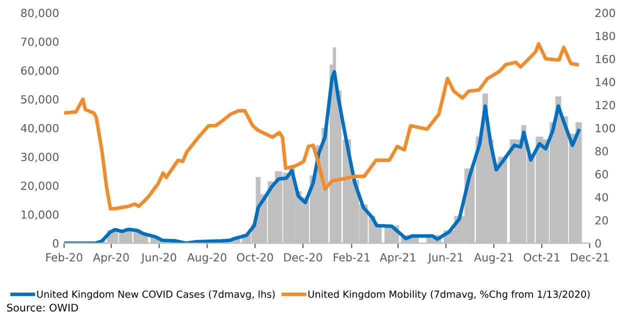 The height and width of the screenshot is (320, 641). Describe the element at coordinates (589, 257) in the screenshot. I see `x-tick-label: Dec-21` at that location.